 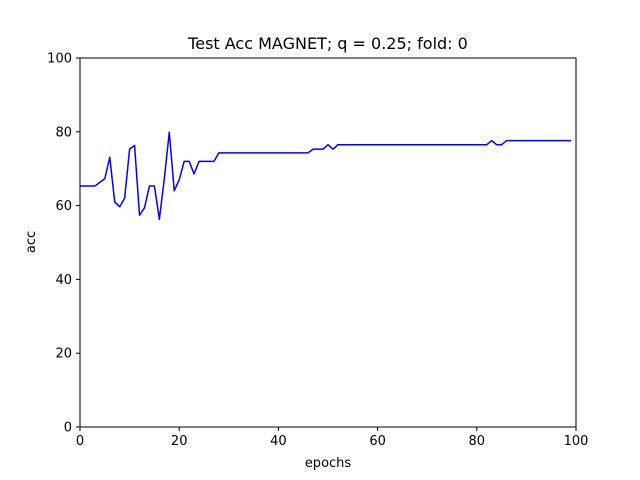 What do you see at coordinates (179, 441) in the screenshot?
I see `x-tick-label: 20` at bounding box center [179, 441].